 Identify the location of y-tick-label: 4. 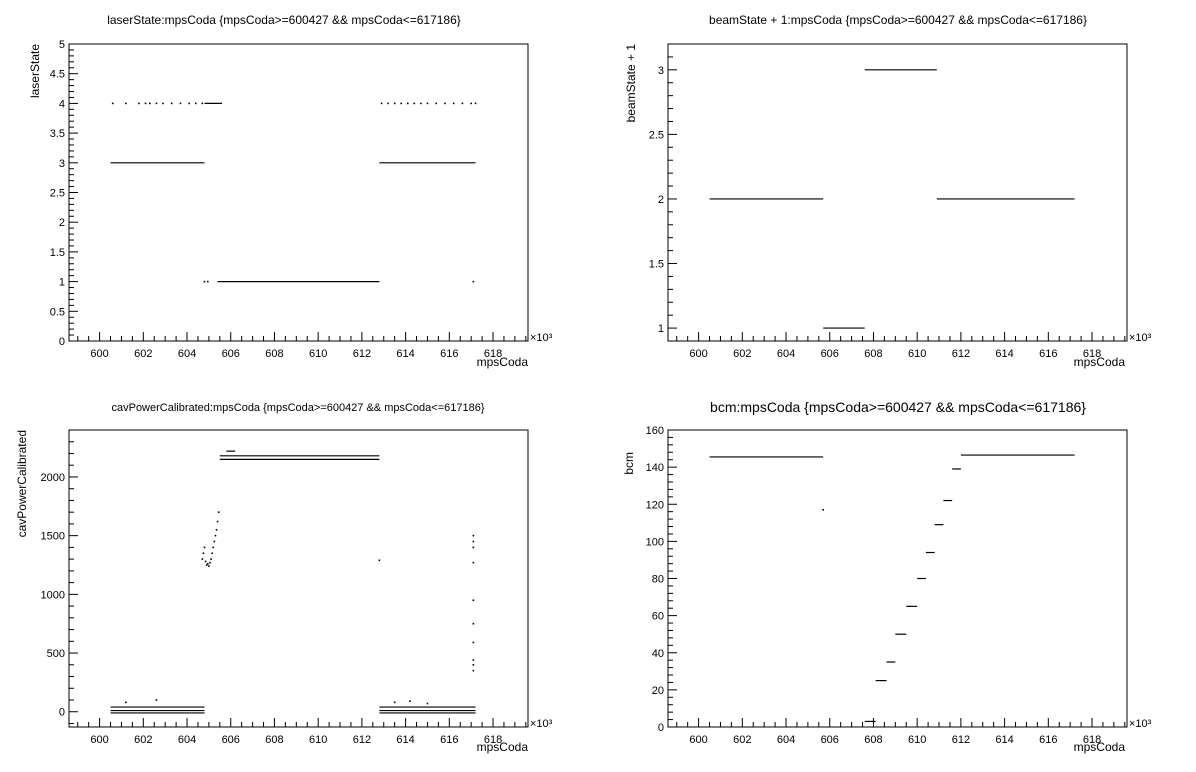
(62, 104).